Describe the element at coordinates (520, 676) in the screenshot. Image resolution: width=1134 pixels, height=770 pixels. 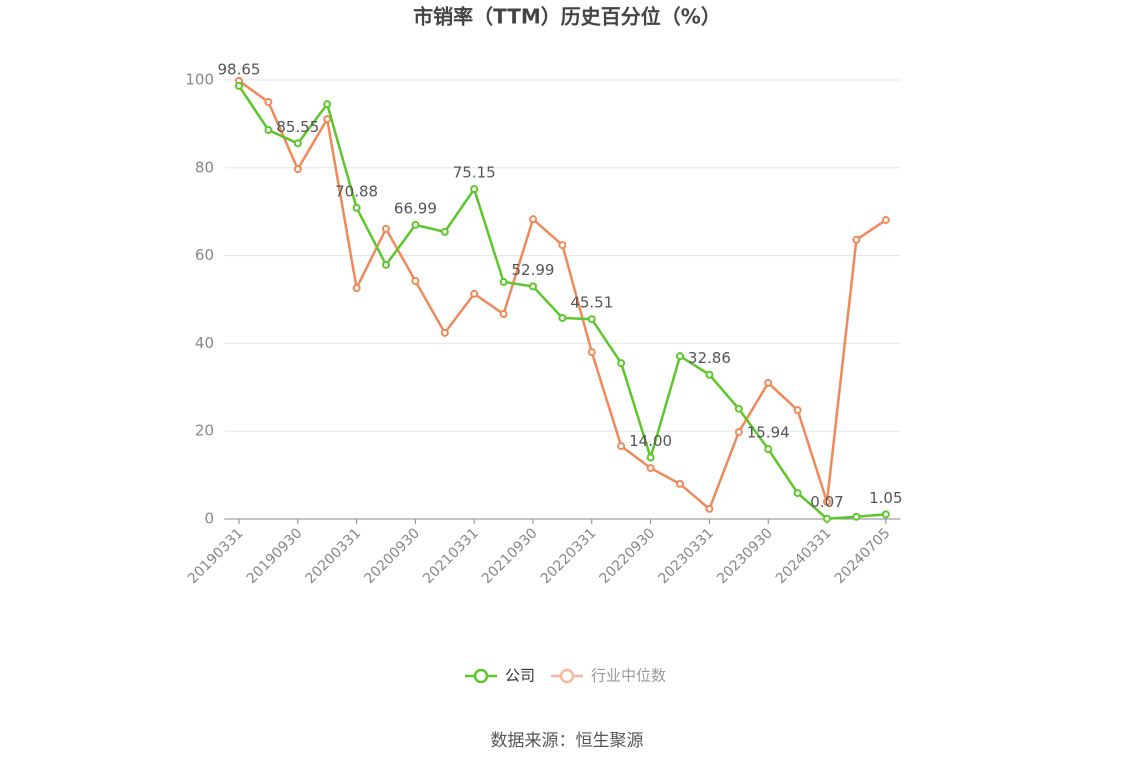
I see `legend-label: 公司` at that location.